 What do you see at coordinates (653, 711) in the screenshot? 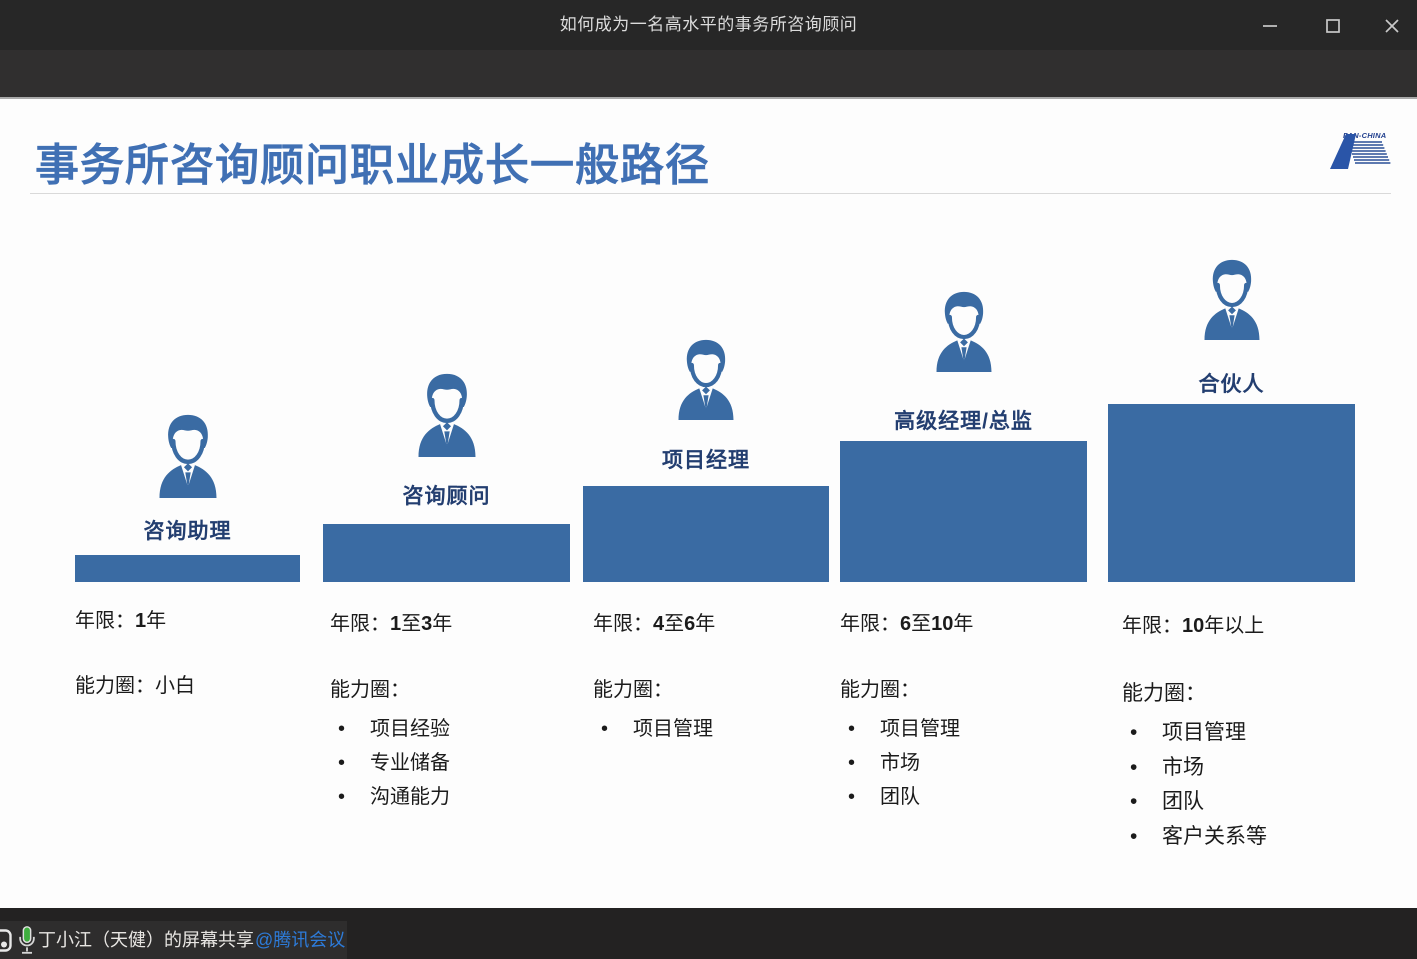
I see `stage-ability: 能力圈： 项目管理` at bounding box center [653, 711].